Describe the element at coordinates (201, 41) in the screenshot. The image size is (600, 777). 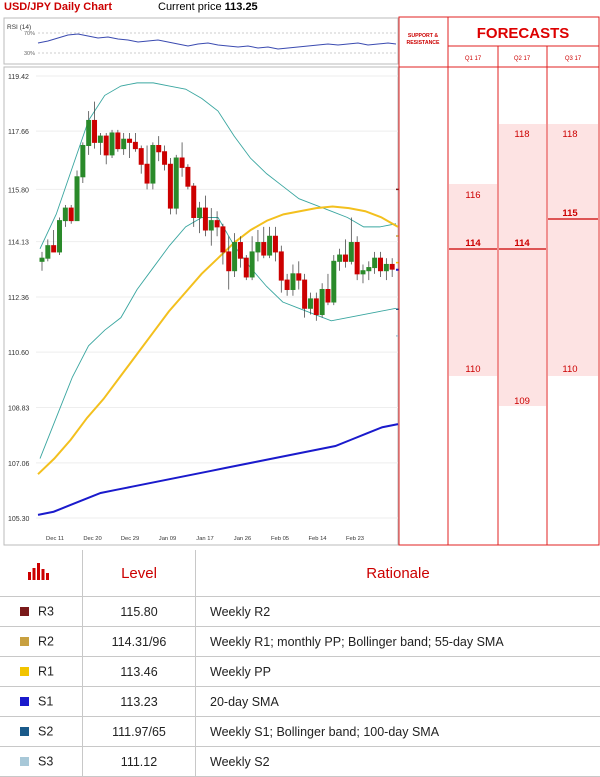
I see `rsi-panel` at that location.